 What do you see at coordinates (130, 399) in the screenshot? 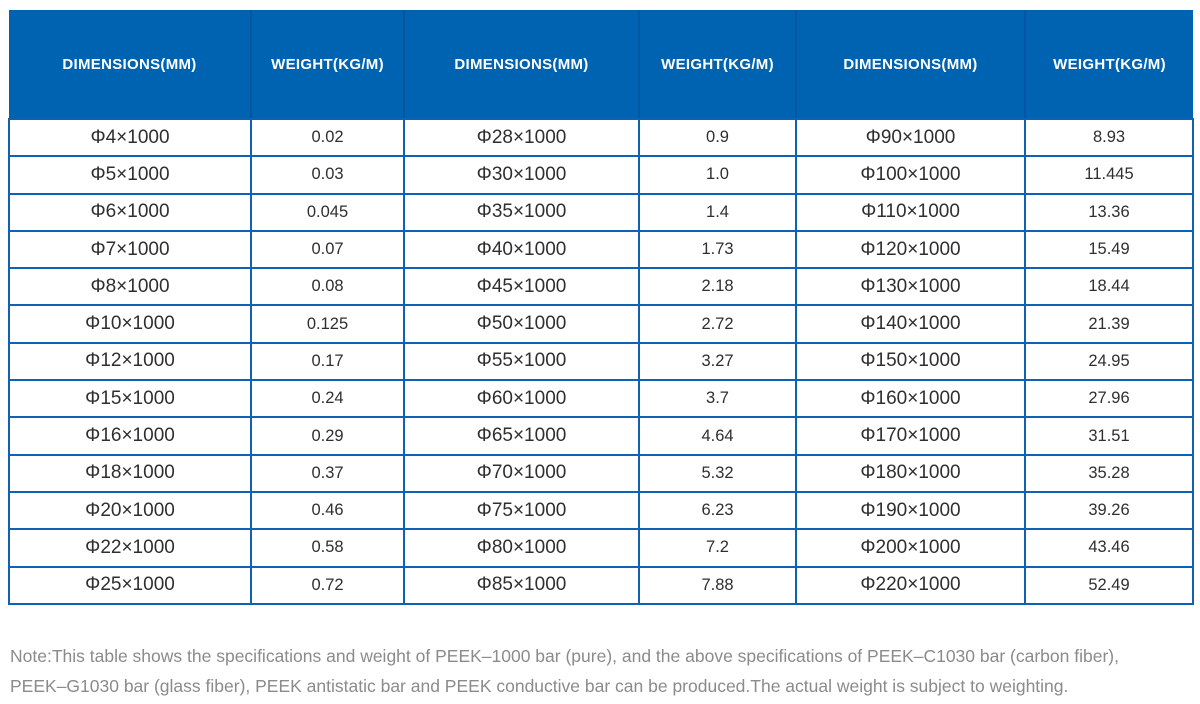
I see `dimension-cell: Φ15×1000` at bounding box center [130, 399].